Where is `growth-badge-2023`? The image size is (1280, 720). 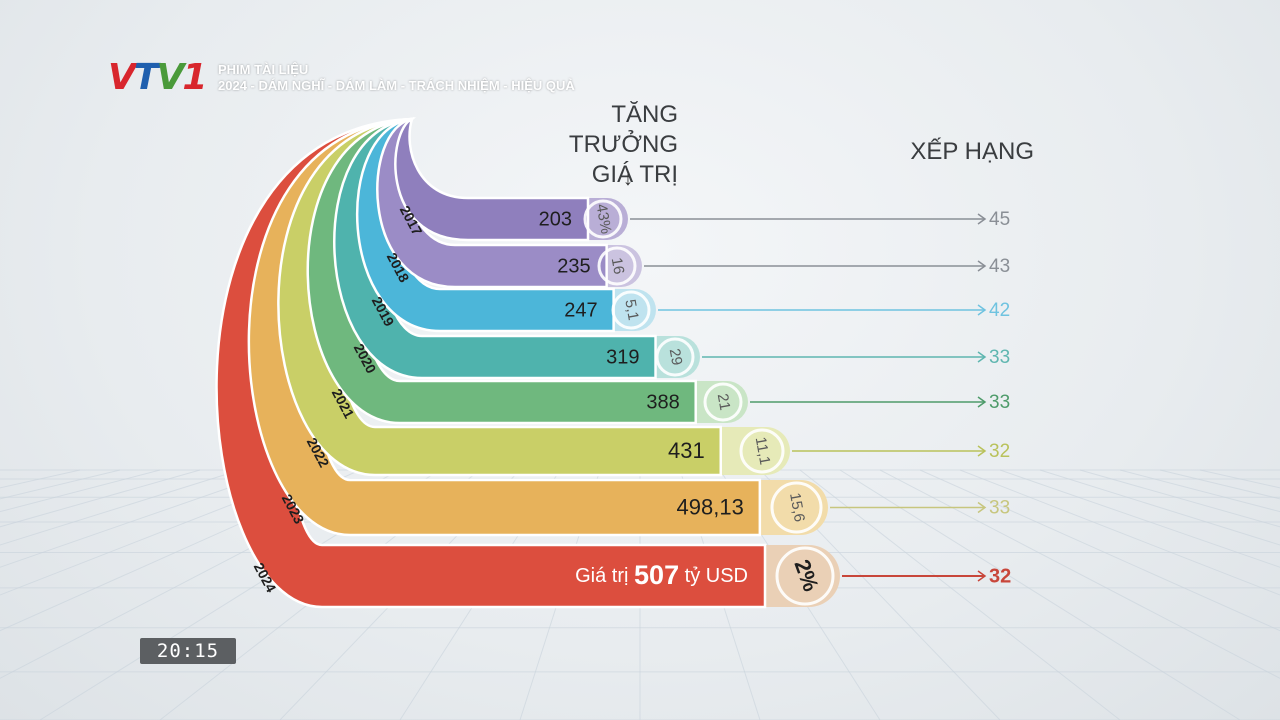 growth-badge-2023 is located at coordinates (796, 507).